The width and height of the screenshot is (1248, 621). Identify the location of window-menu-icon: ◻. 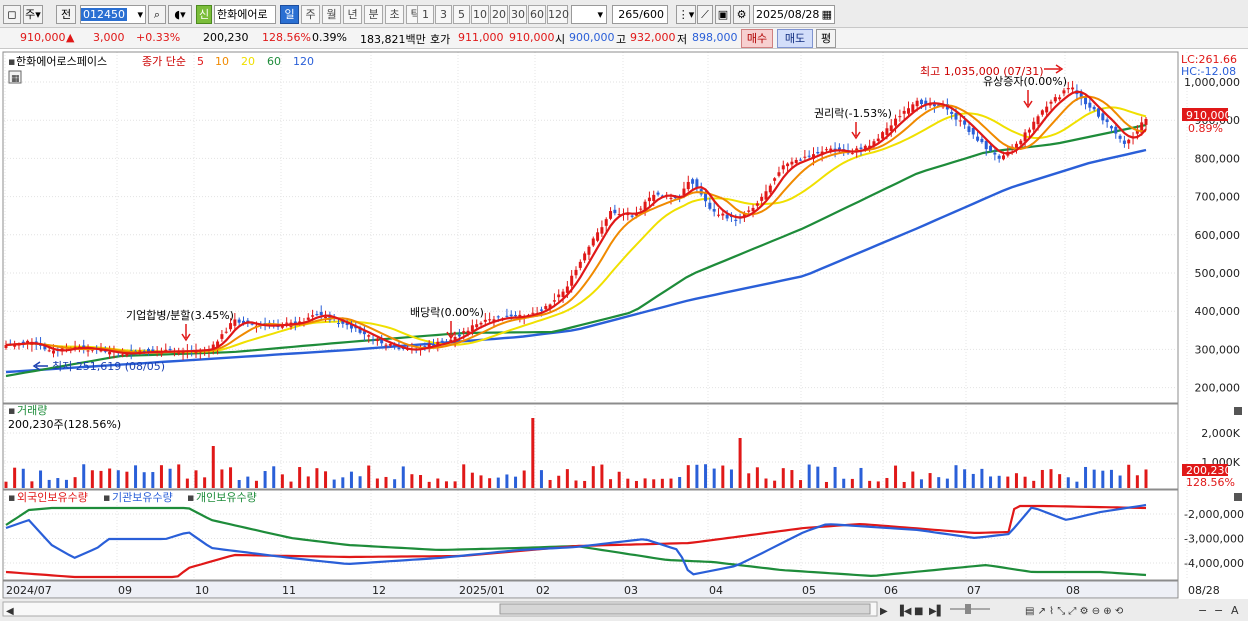
(12, 14).